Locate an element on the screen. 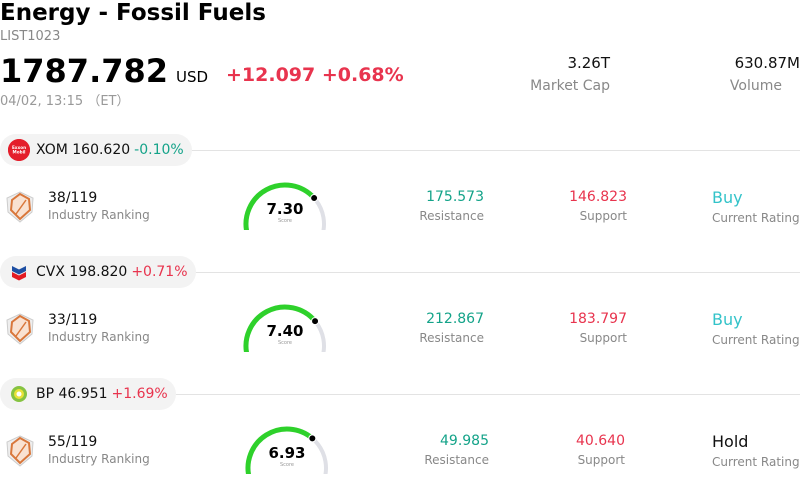 Image resolution: width=800 pixels, height=488 pixels. svg-text: Mobil is located at coordinates (19, 152).